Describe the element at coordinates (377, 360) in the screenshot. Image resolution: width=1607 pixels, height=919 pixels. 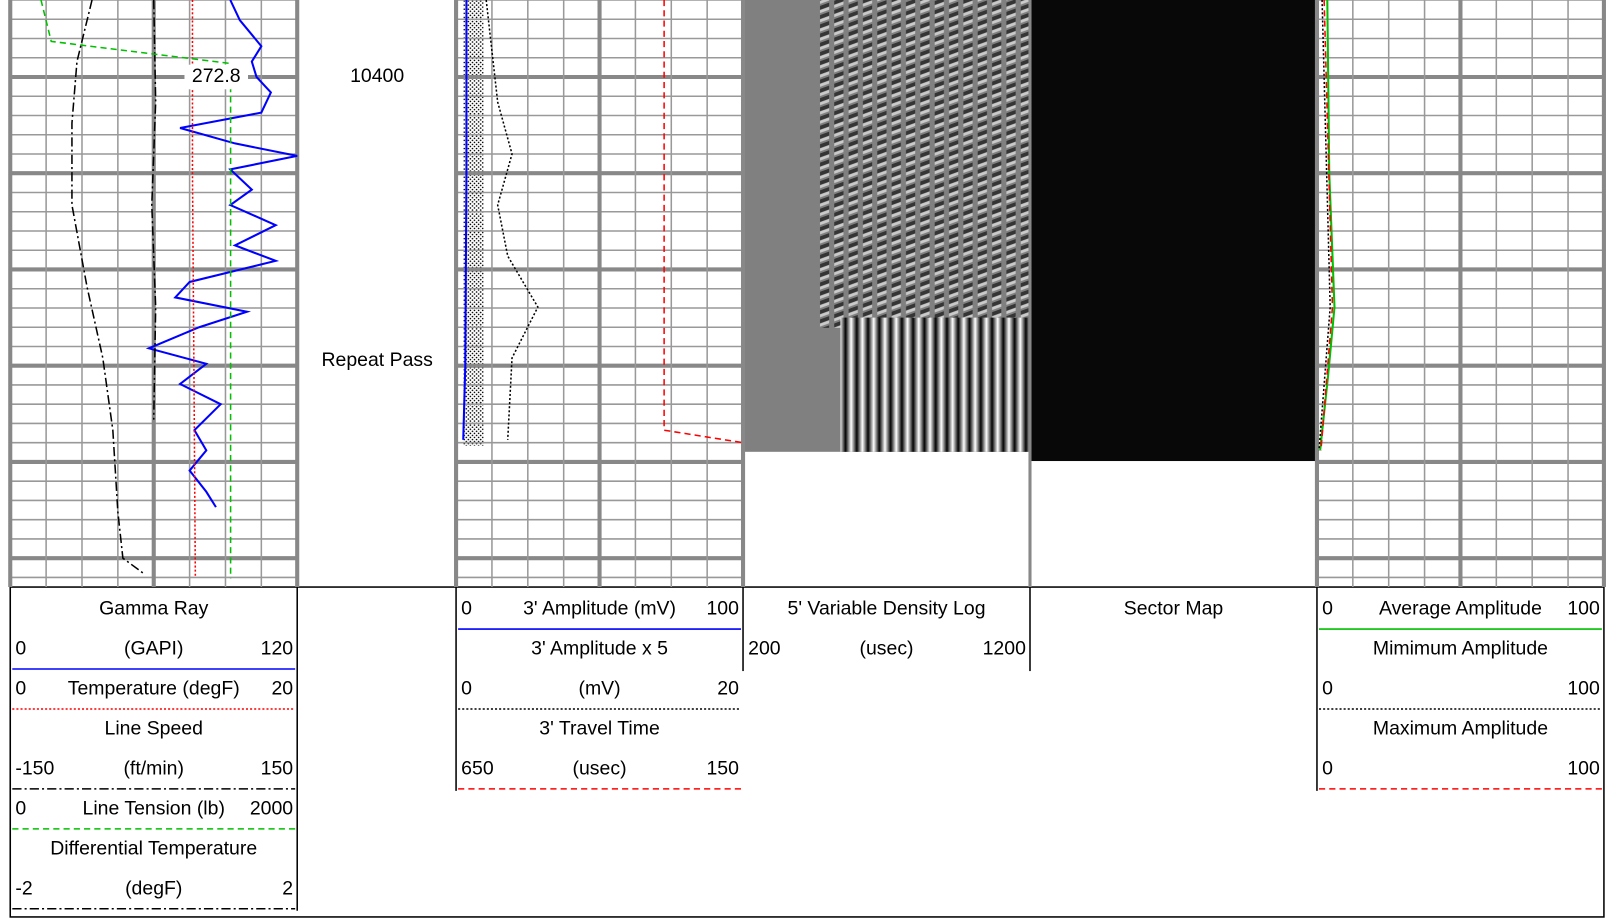
I see `annotation: Repeat Pass` at that location.